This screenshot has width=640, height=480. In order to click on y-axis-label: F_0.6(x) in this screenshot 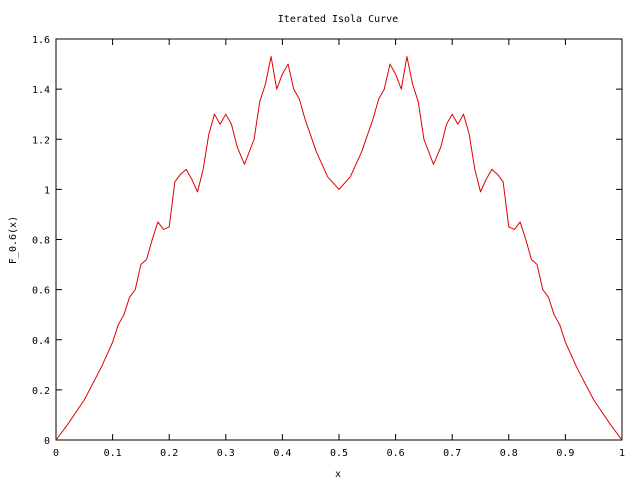, I will do `click(13, 240)`.